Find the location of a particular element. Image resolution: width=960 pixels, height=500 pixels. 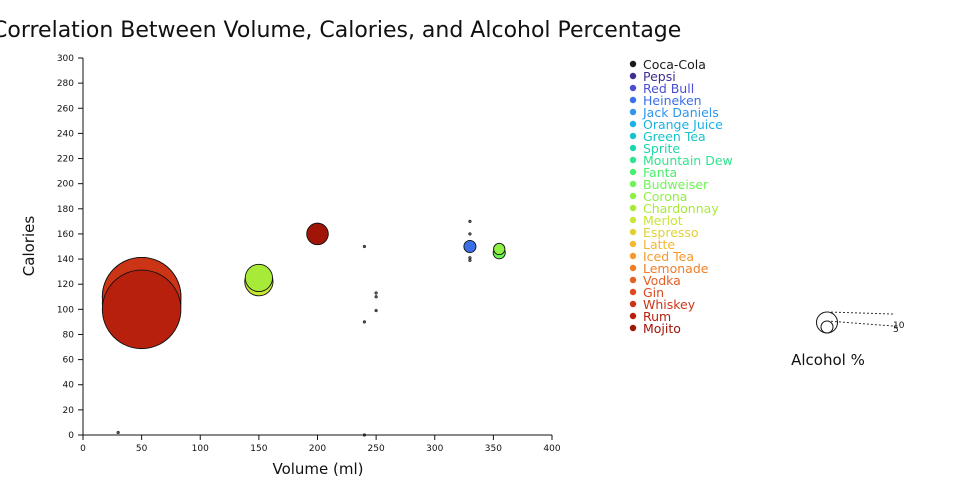

legend-label: Budweiser is located at coordinates (676, 184).